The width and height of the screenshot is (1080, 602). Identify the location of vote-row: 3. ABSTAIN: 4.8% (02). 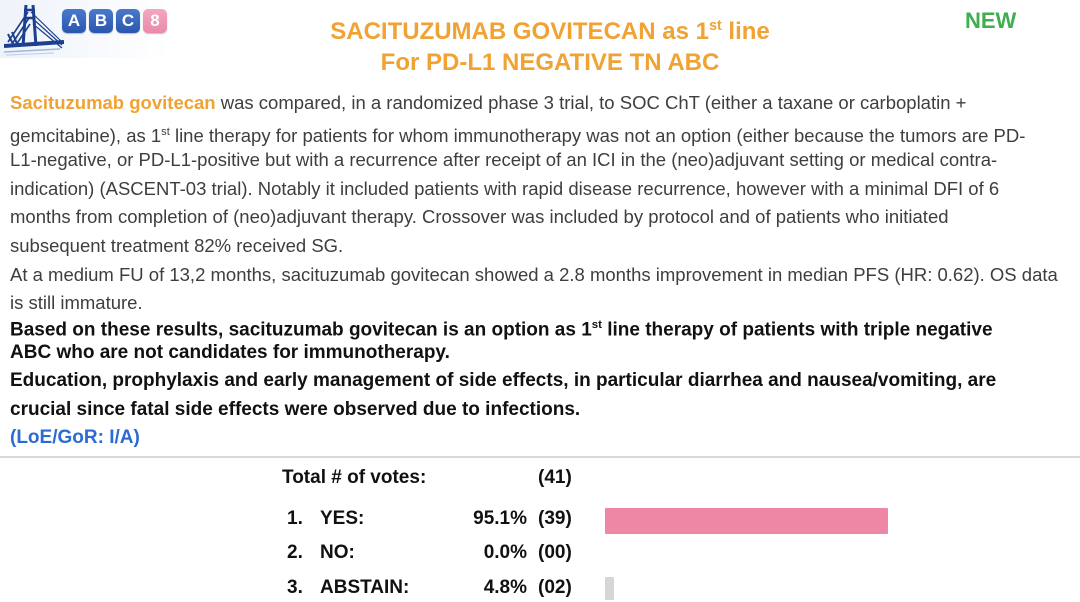
(675, 587).